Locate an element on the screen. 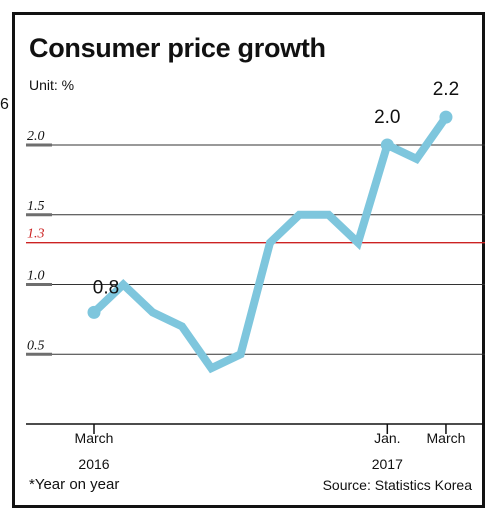 This screenshot has width=497, height=520. y-tick-label: 1.5 is located at coordinates (36, 206).